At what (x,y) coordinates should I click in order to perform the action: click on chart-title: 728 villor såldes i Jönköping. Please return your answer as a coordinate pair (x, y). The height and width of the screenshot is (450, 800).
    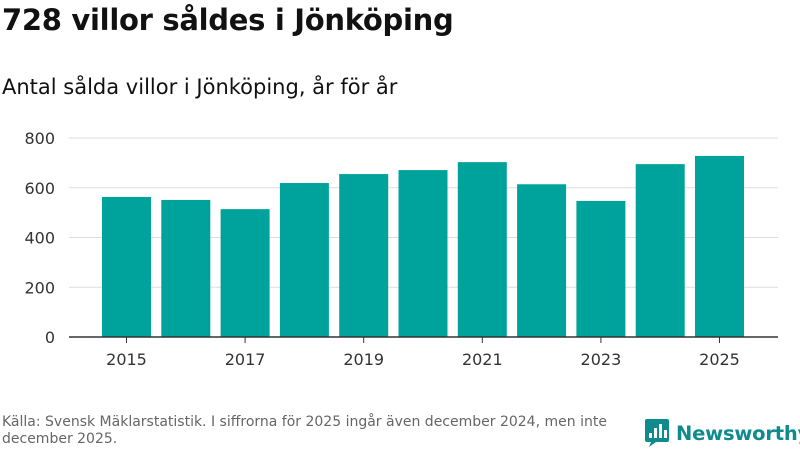
    Looking at the image, I should click on (228, 20).